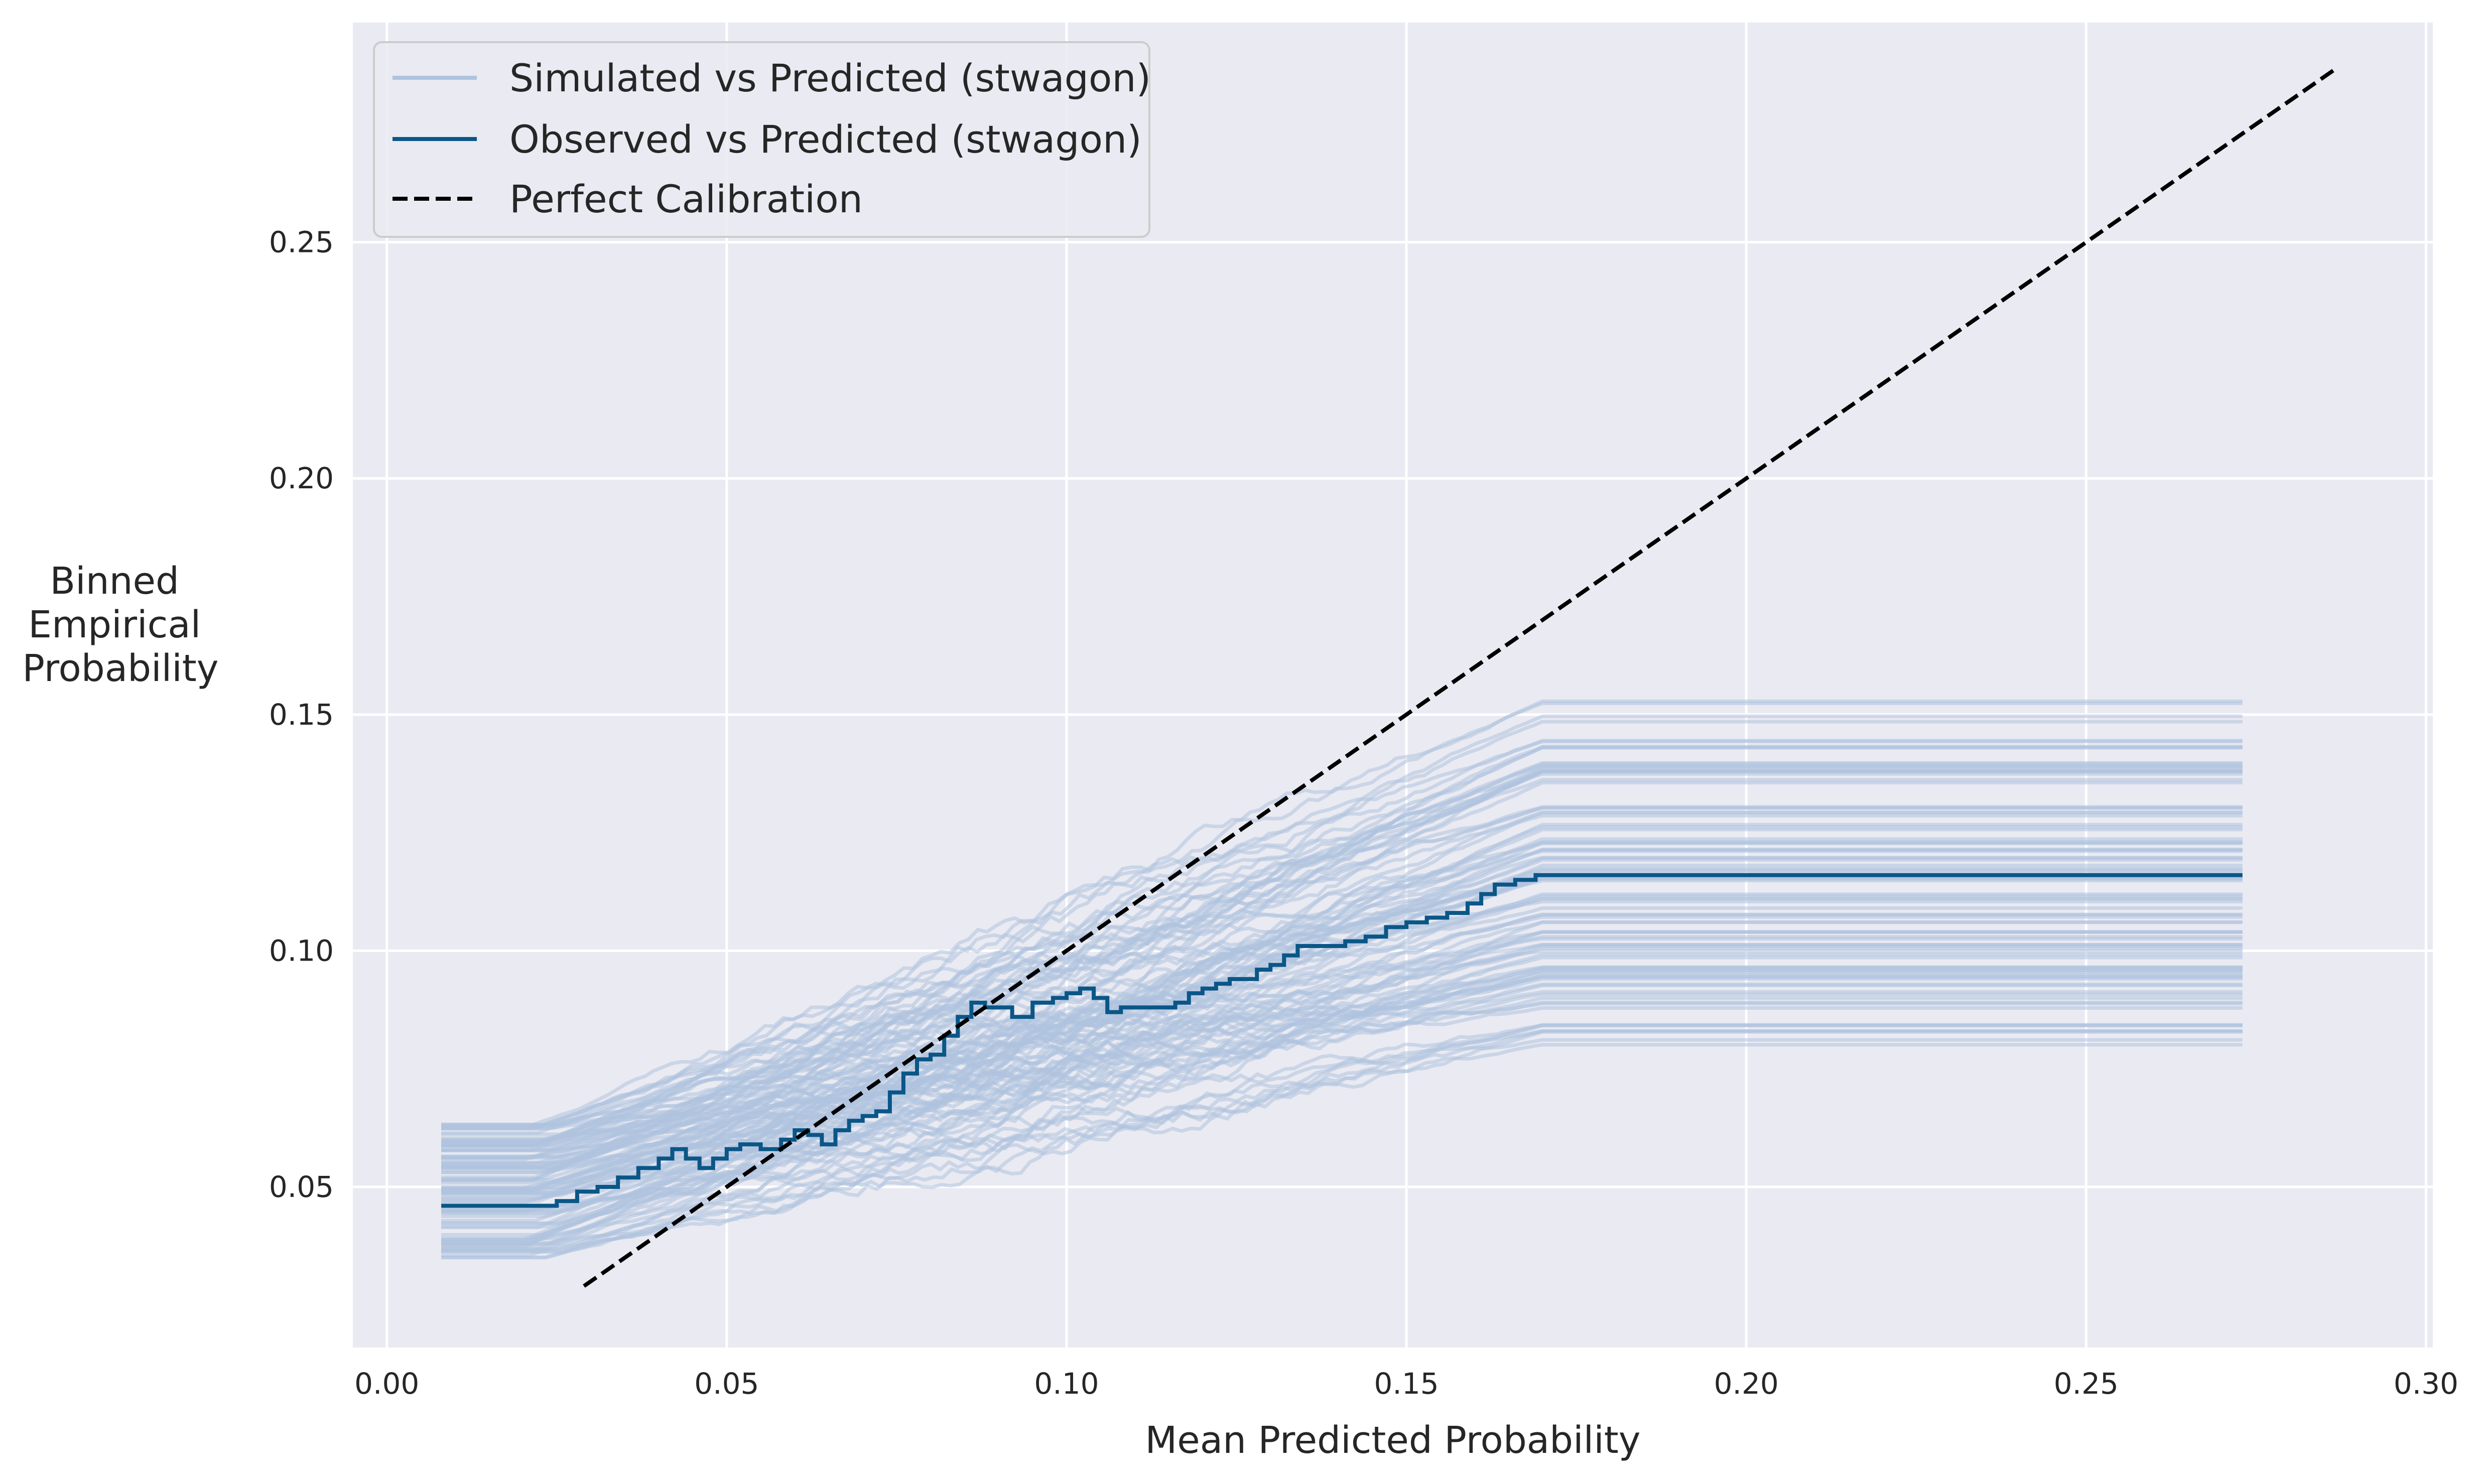  What do you see at coordinates (114, 581) in the screenshot?
I see `y-axis-label-line: Binned` at bounding box center [114, 581].